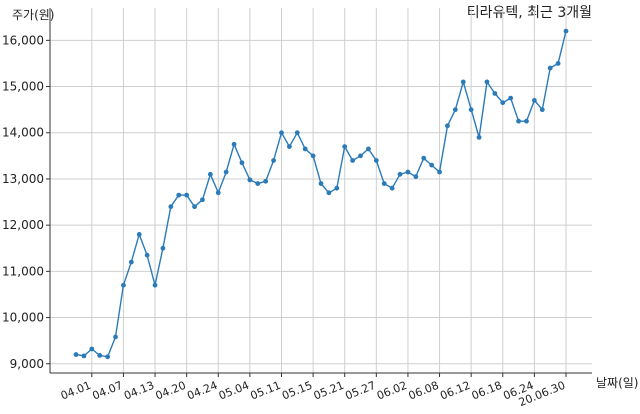  What do you see at coordinates (23, 271) in the screenshot?
I see `y-tick-label: 11,000` at bounding box center [23, 271].